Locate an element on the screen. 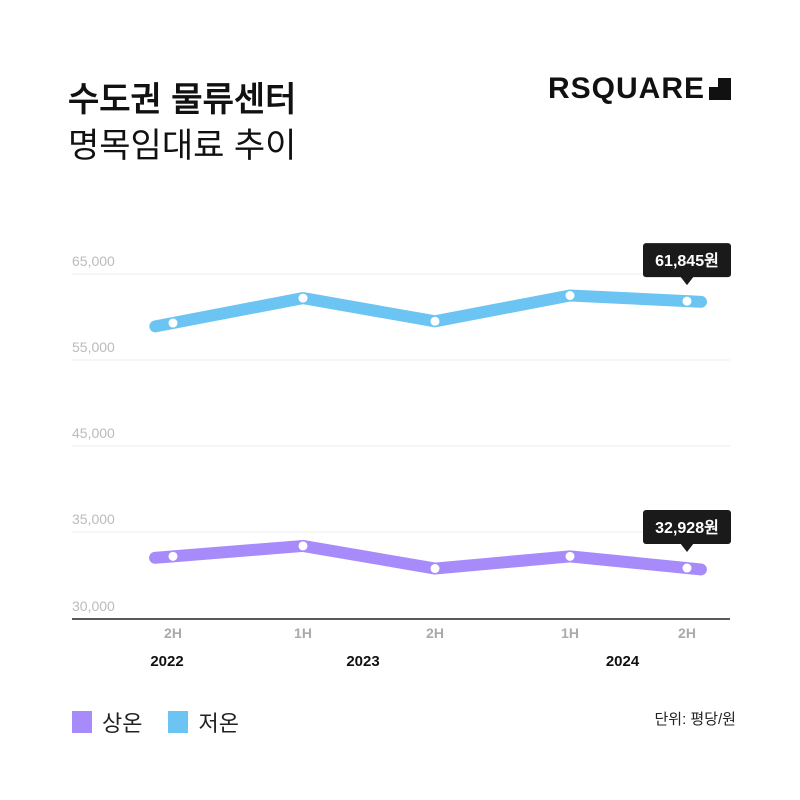 The height and width of the screenshot is (800, 800). end-value-label: 32,928원 is located at coordinates (687, 528).